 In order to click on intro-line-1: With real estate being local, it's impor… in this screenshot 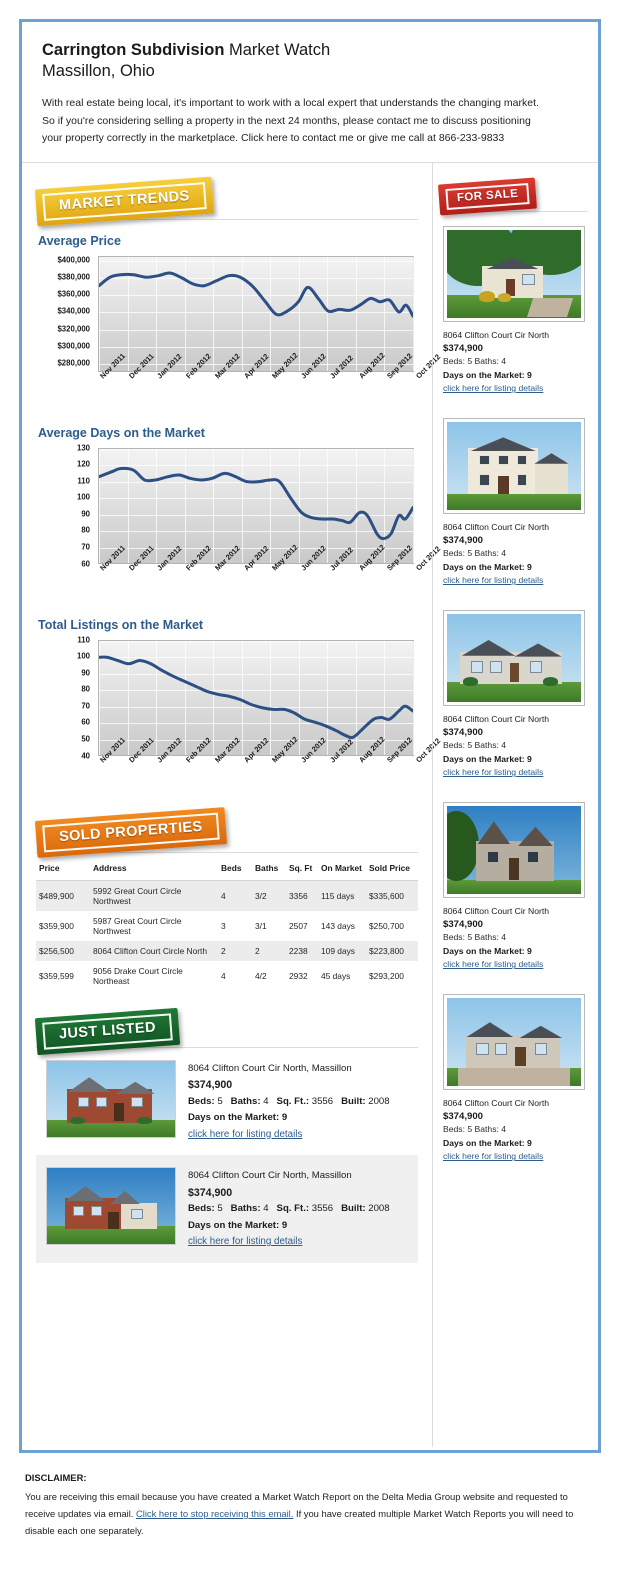, I will do `click(290, 103)`.